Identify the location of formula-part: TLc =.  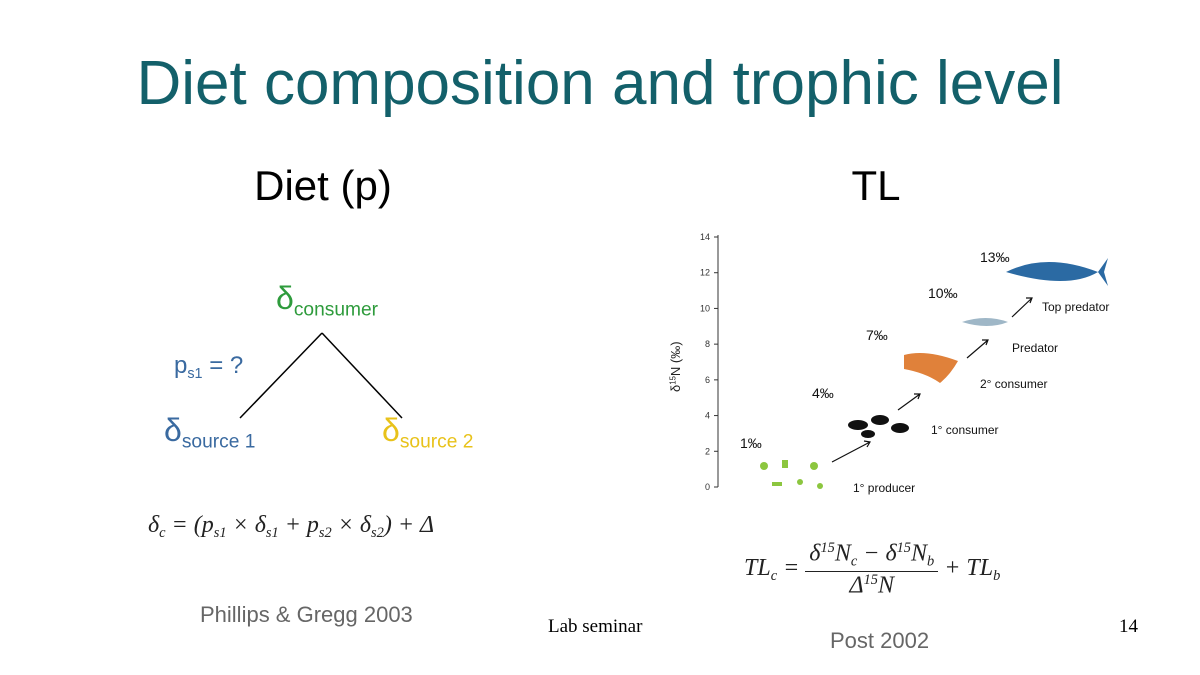
(771, 570).